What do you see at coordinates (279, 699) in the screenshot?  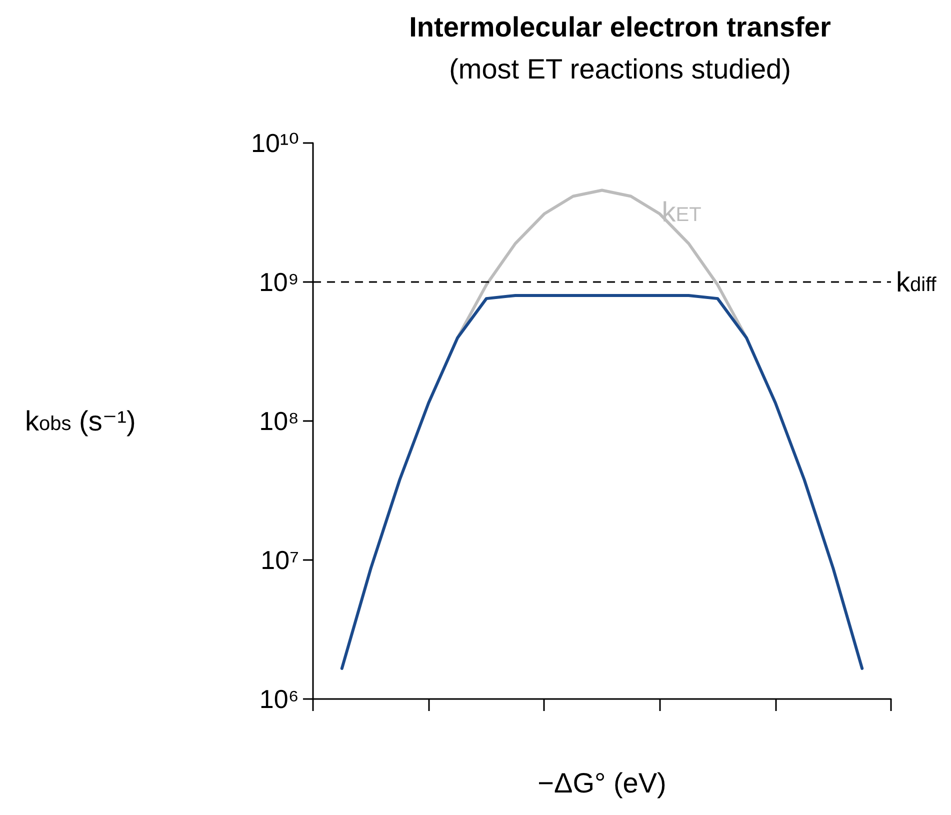 I see `y-tick-label: 10⁶` at bounding box center [279, 699].